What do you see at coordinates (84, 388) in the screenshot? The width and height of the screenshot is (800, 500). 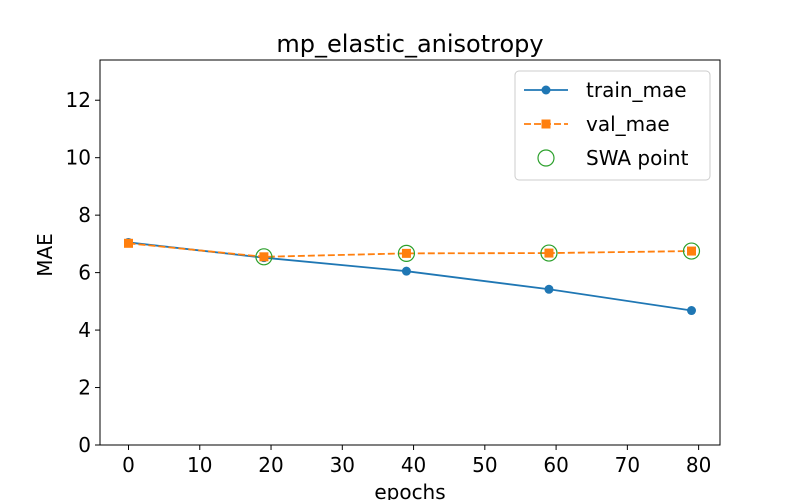 I see `y-tick-label: 2` at bounding box center [84, 388].